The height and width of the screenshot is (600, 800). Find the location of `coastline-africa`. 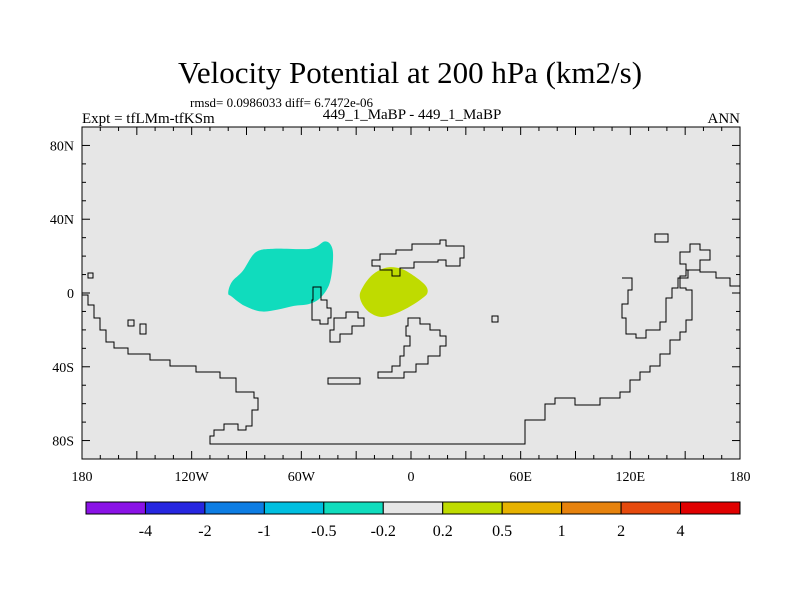

coastline-africa is located at coordinates (418, 258).